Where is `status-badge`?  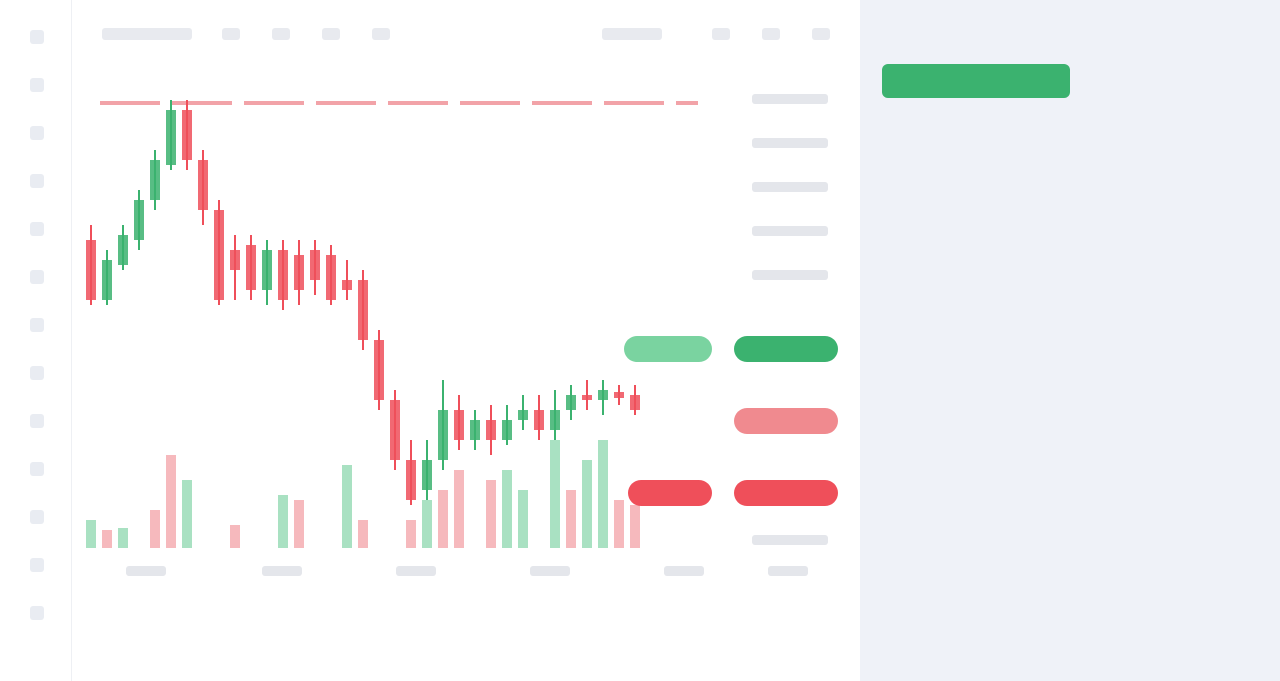 status-badge is located at coordinates (976, 81).